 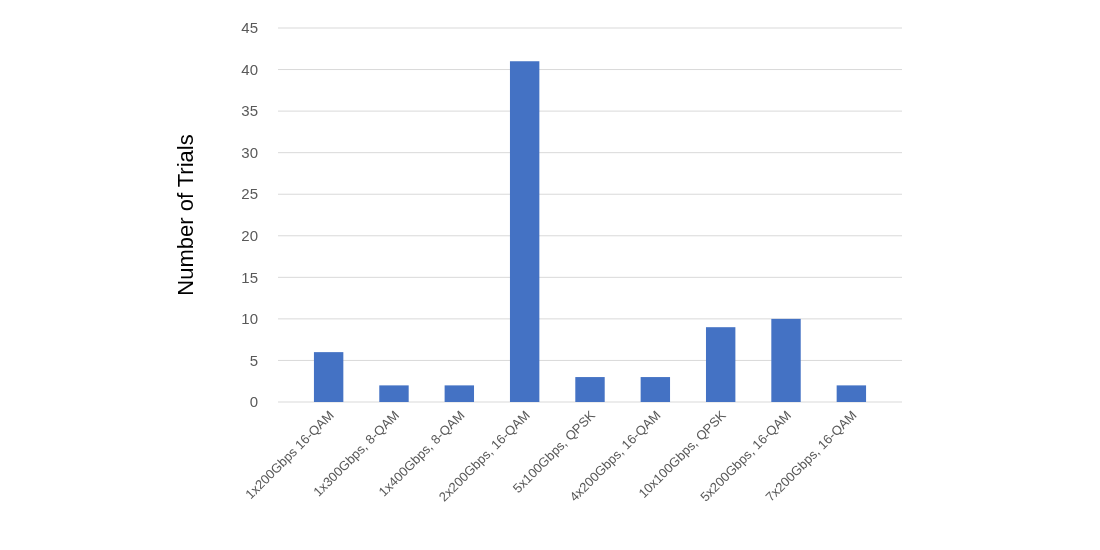 I want to click on y-tick-label: 0, so click(x=253, y=402).